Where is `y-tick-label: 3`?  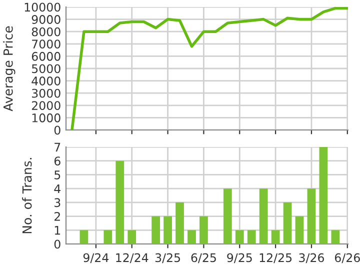
y-tick-label: 3 is located at coordinates (57, 203).